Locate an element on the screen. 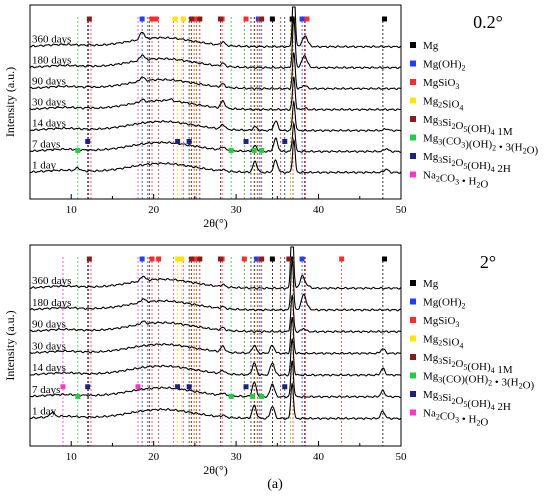  x-tick-label: 20 is located at coordinates (154, 210).